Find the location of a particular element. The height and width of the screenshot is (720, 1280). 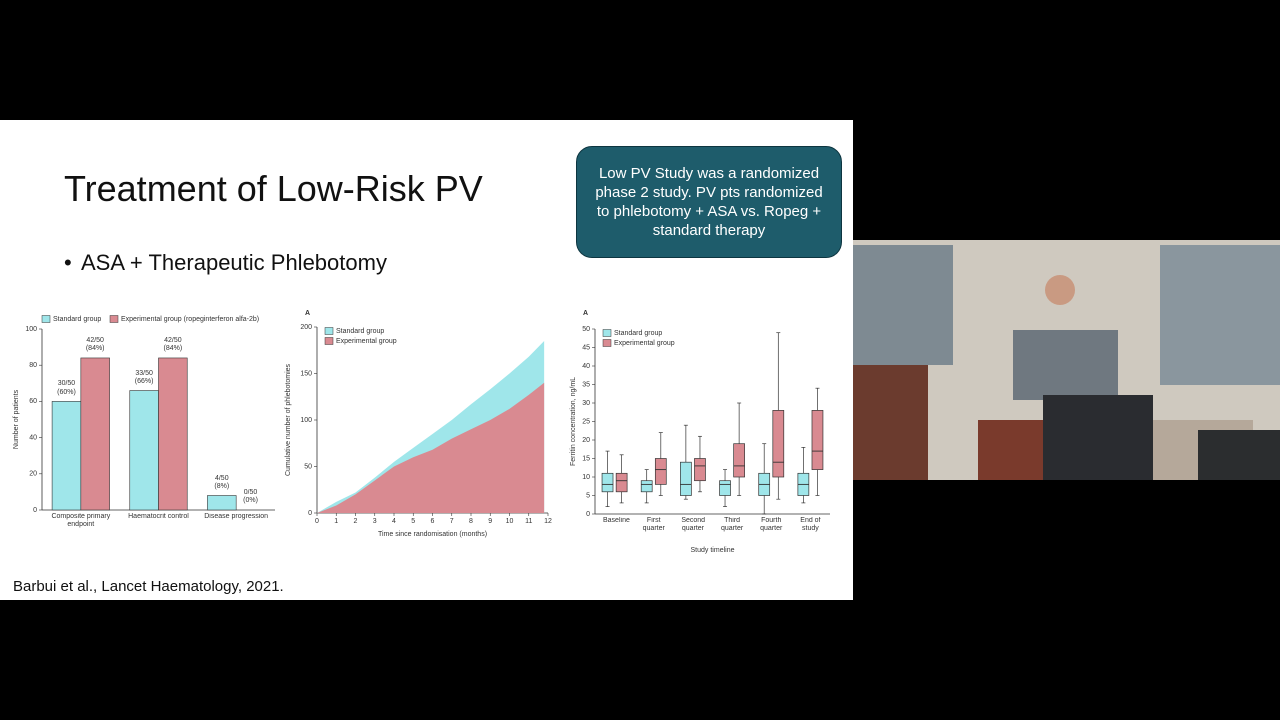

x-tick-label: Third quarter is located at coordinates (732, 525).